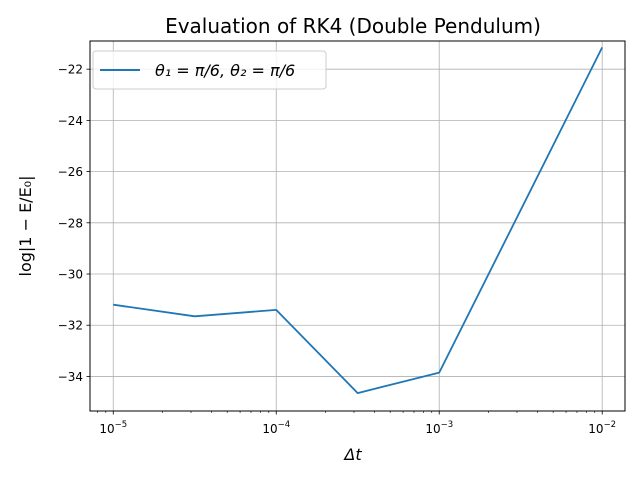 The width and height of the screenshot is (640, 484). I want to click on y-tick-label: −34, so click(70, 377).